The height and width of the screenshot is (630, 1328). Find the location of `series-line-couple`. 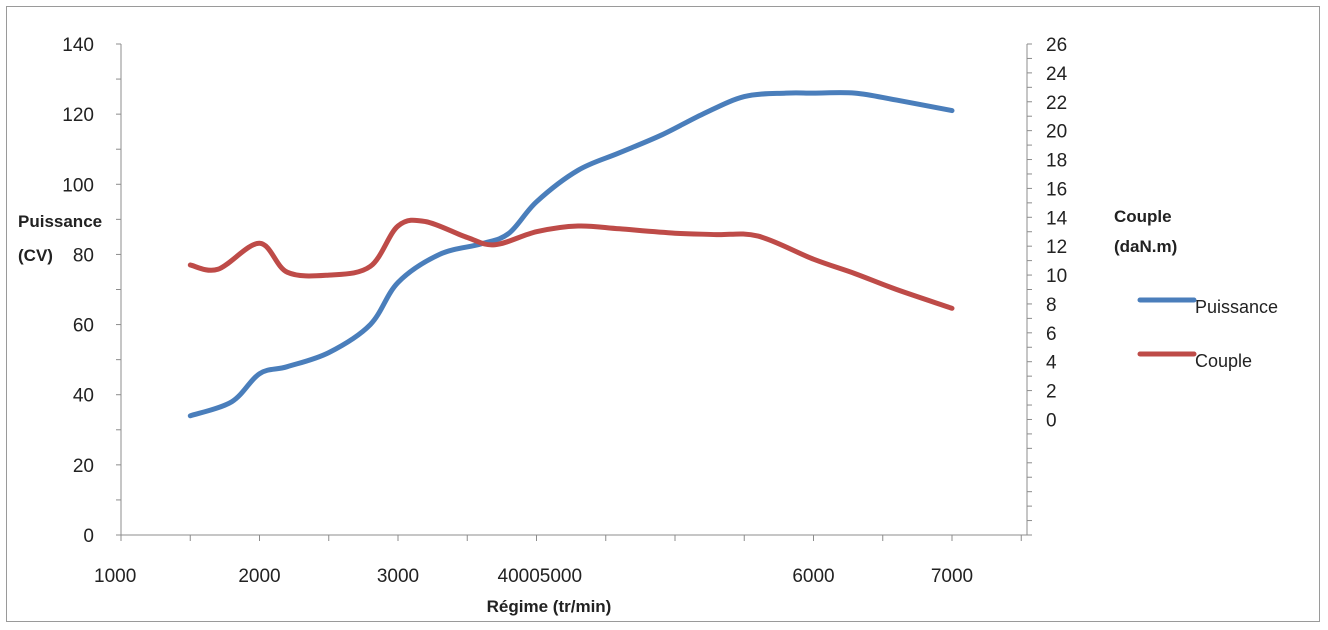

series-line-couple is located at coordinates (571, 264).